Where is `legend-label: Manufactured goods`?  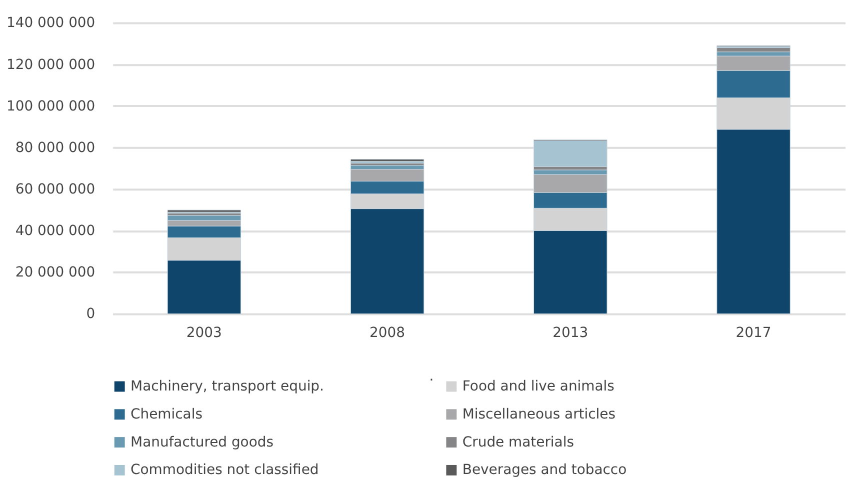
legend-label: Manufactured goods is located at coordinates (202, 442).